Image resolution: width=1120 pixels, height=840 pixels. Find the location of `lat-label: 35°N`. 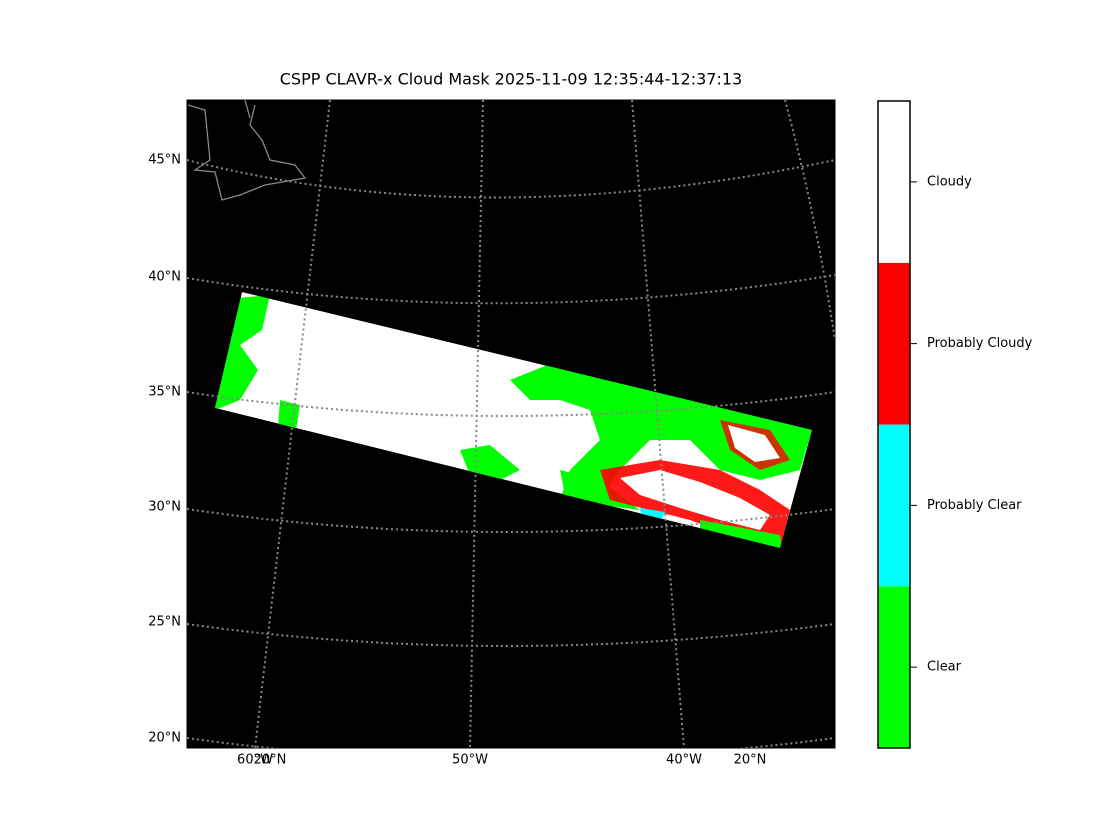

lat-label: 35°N is located at coordinates (164, 392).